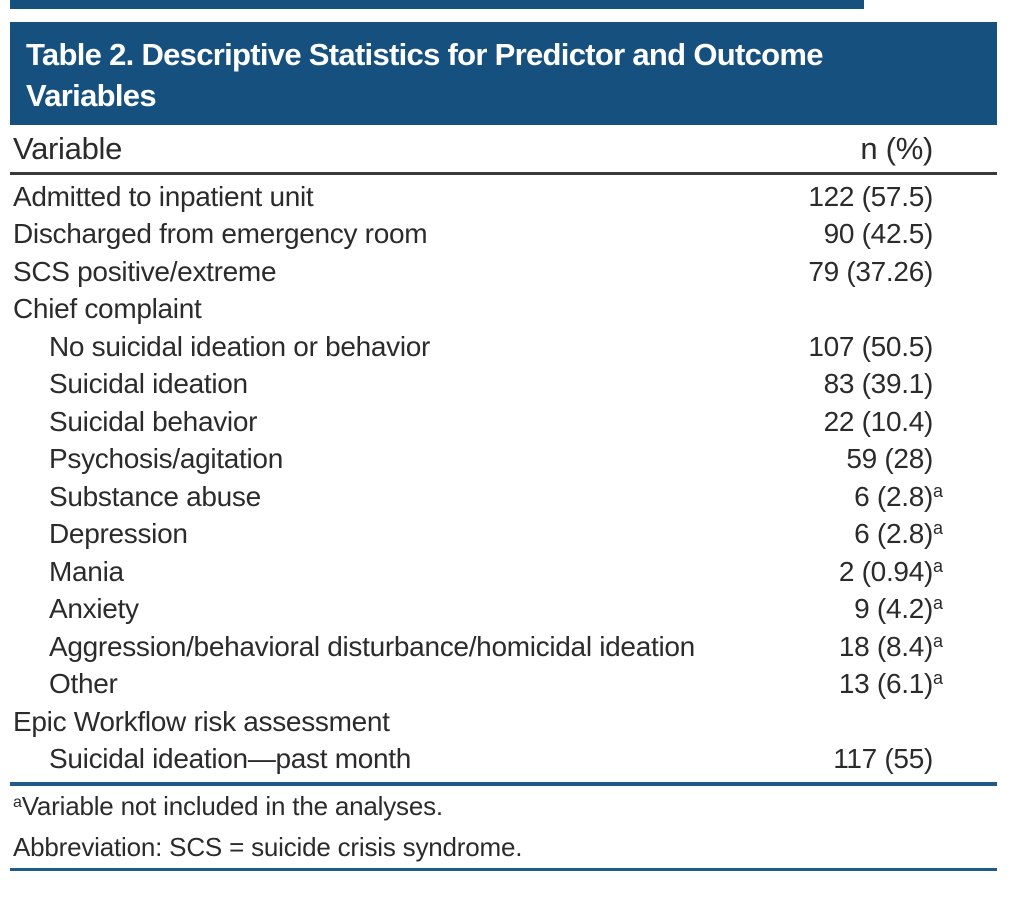 Image resolution: width=1010 pixels, height=900 pixels. I want to click on row-label: Suicidal ideation, so click(148, 384).